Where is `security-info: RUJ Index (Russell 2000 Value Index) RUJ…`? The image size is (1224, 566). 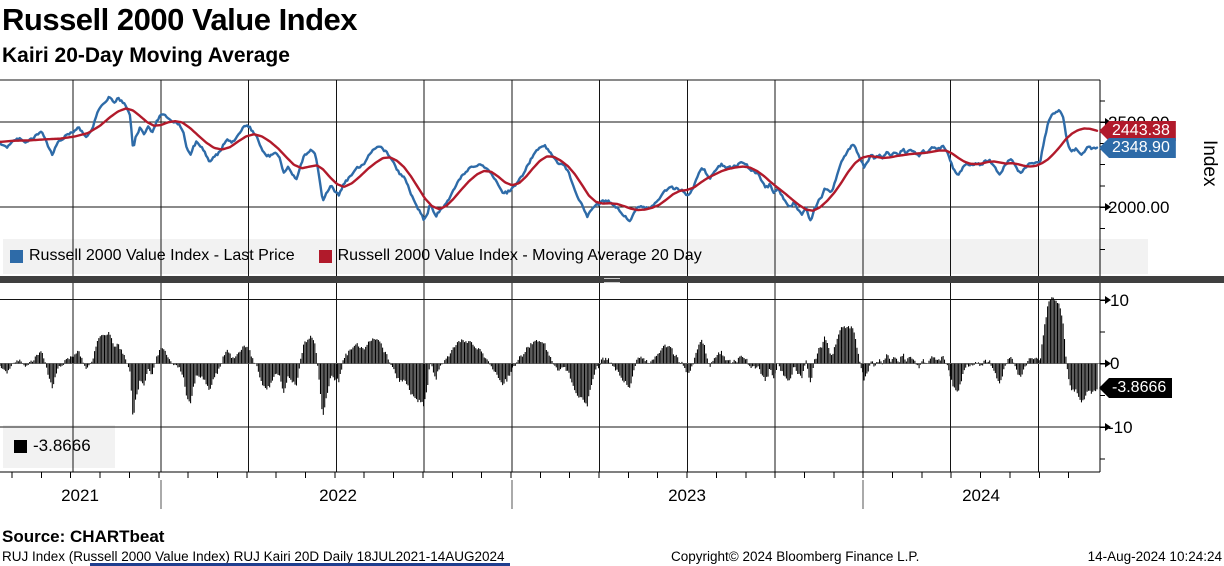
security-info: RUJ Index (Russell 2000 Value Index) RUJ… is located at coordinates (253, 556).